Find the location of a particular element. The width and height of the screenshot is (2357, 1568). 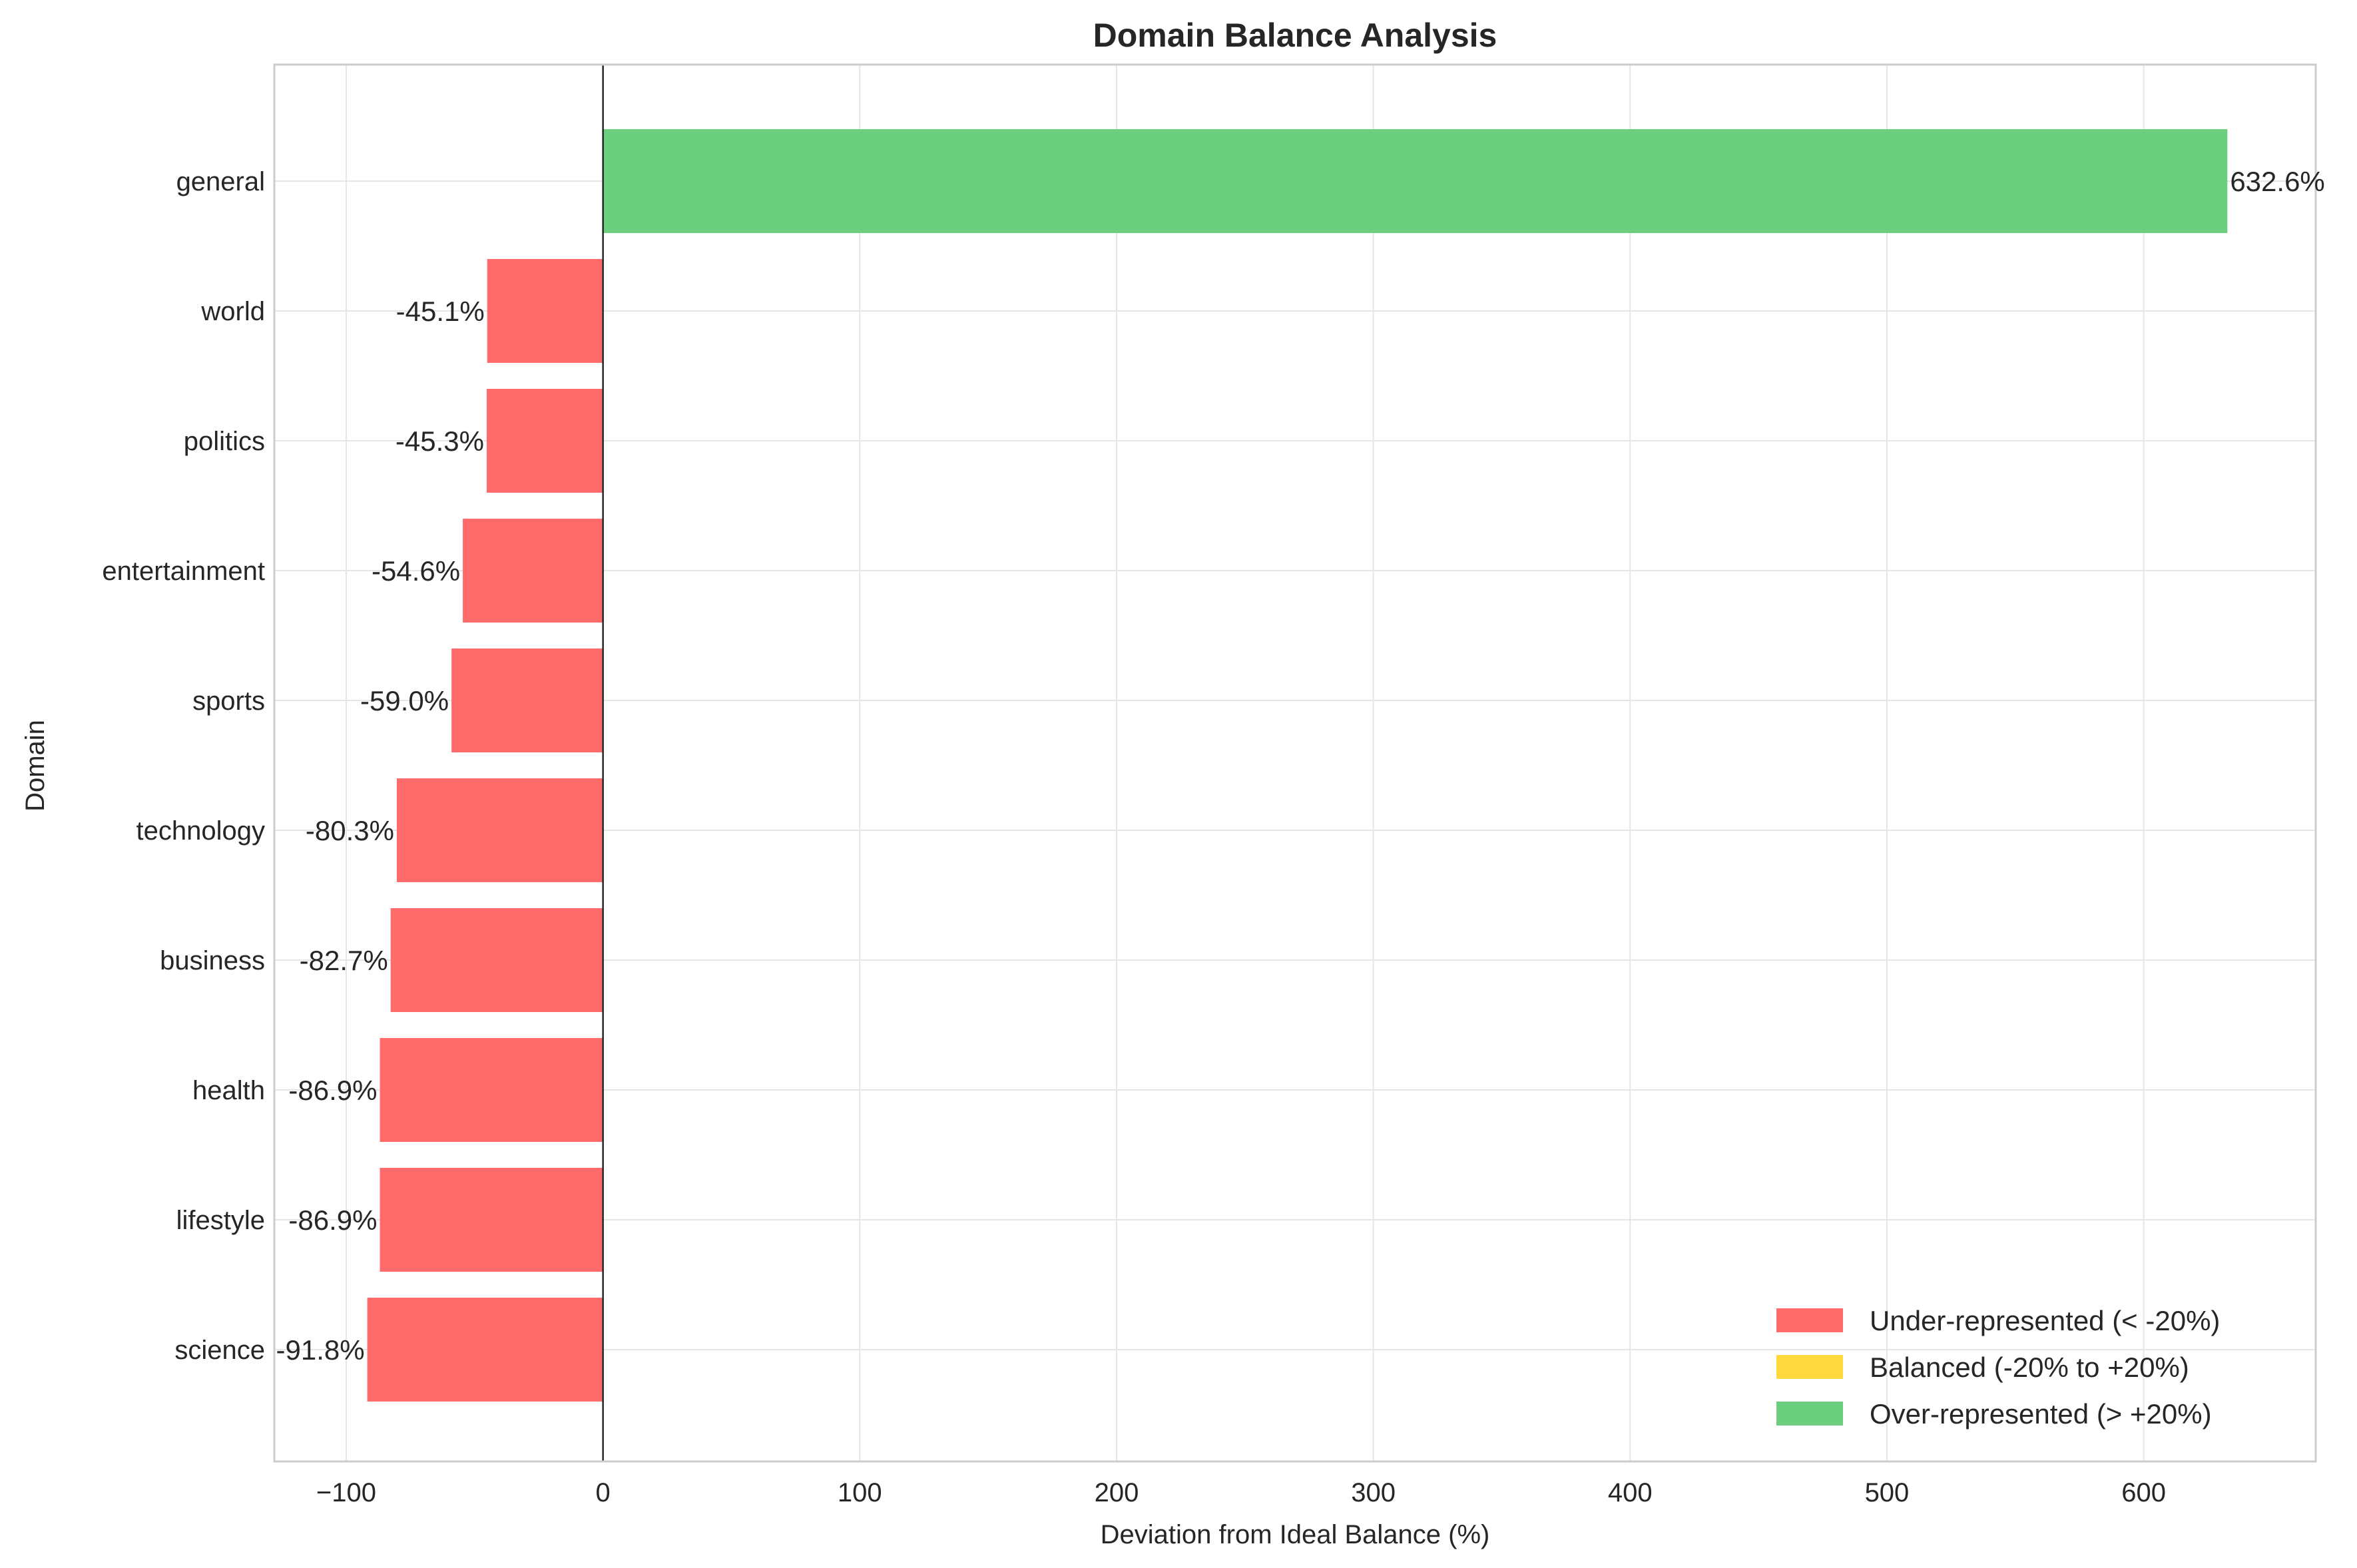

y-axis-label: Domain is located at coordinates (35, 766).